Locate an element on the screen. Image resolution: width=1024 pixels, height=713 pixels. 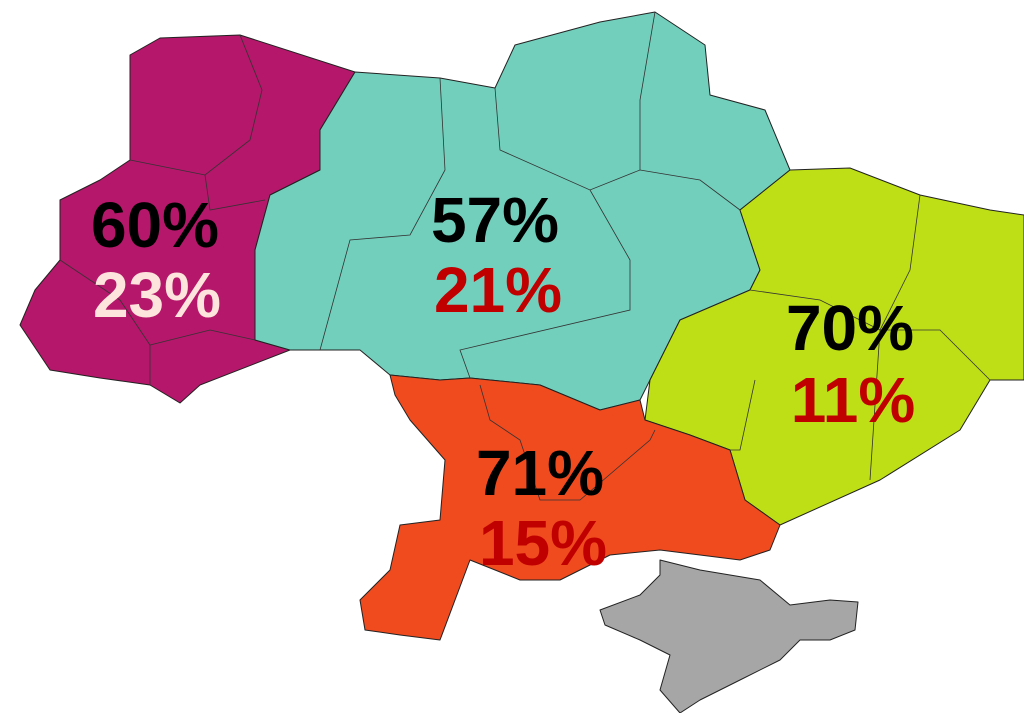
region-bottom-value: 11% is located at coordinates (853, 400).